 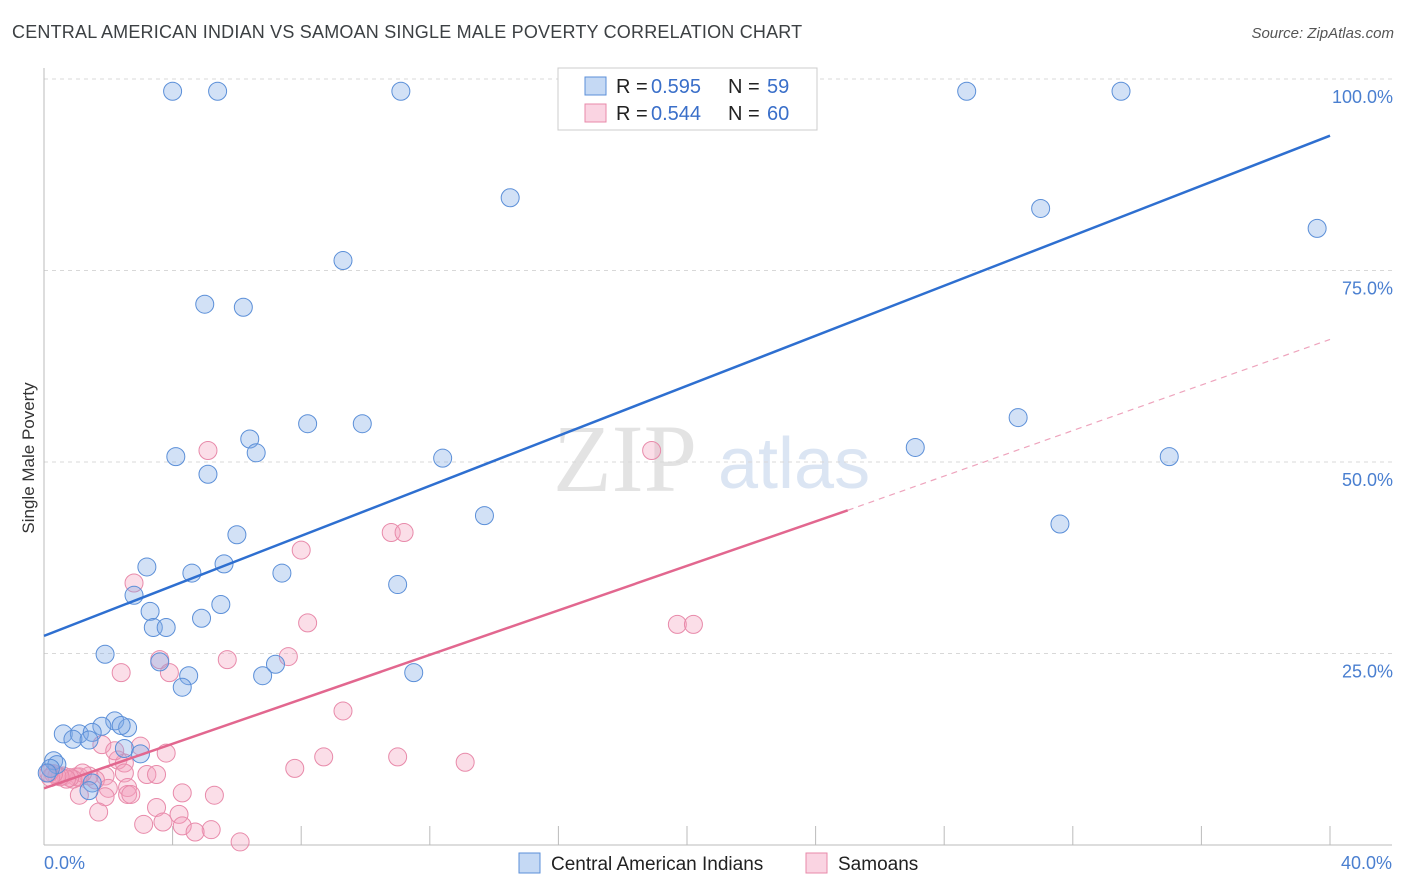 What do you see at coordinates (1322, 33) in the screenshot?
I see `source-label: Source: ZipAtlas.com` at bounding box center [1322, 33].